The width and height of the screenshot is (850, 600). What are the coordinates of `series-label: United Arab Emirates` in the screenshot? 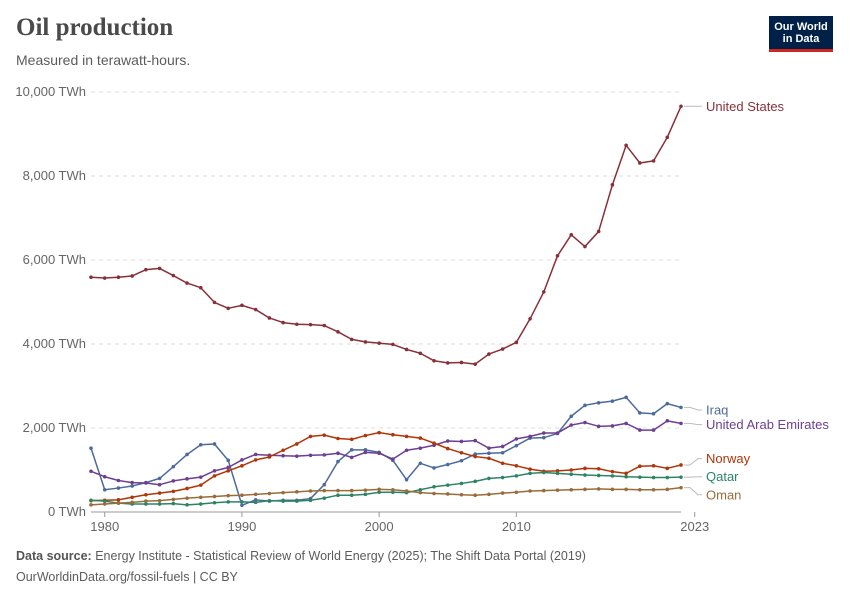 It's located at (767, 424).